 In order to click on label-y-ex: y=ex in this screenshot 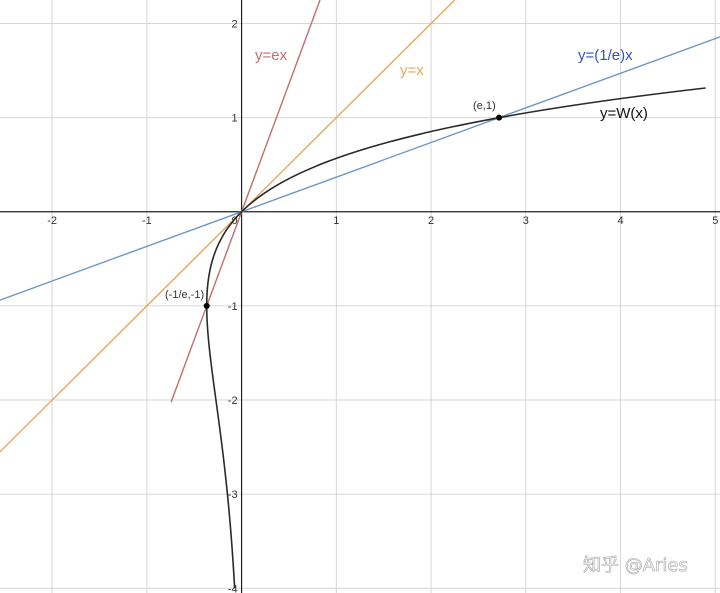, I will do `click(271, 55)`.